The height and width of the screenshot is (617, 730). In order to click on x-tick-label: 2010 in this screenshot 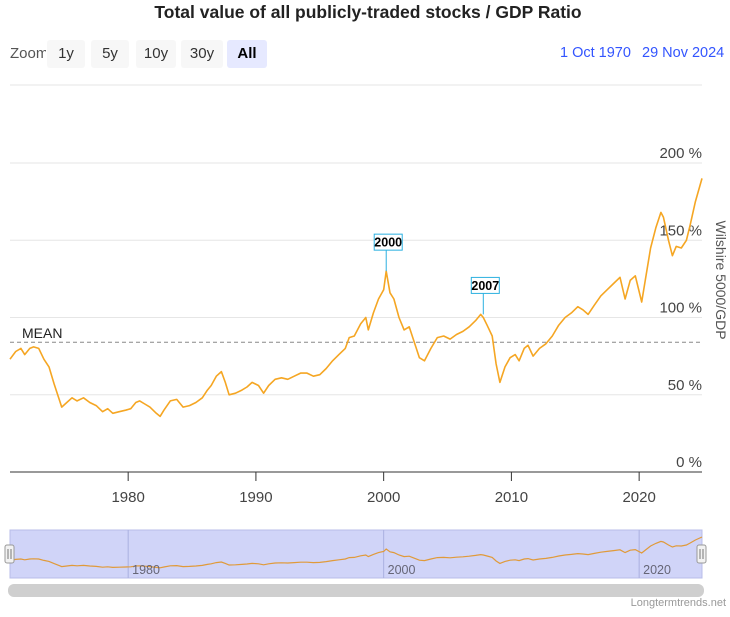, I will do `click(511, 497)`.